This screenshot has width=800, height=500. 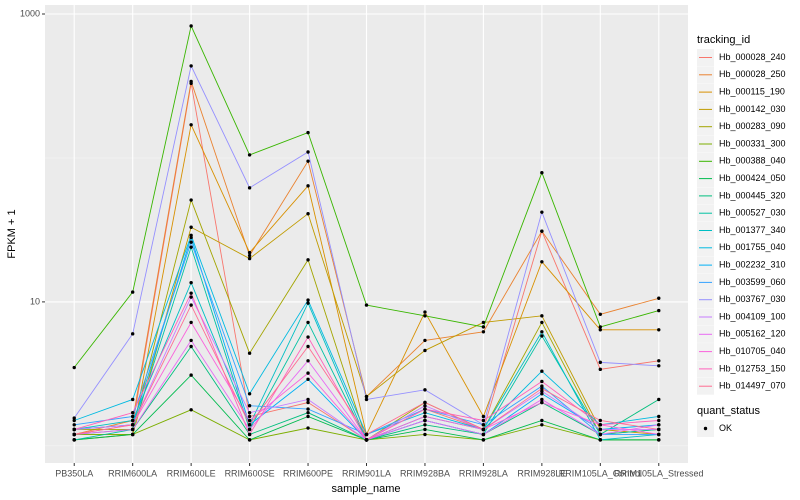 What do you see at coordinates (752, 299) in the screenshot?
I see `legend-label: Hb_003767_030` at bounding box center [752, 299].